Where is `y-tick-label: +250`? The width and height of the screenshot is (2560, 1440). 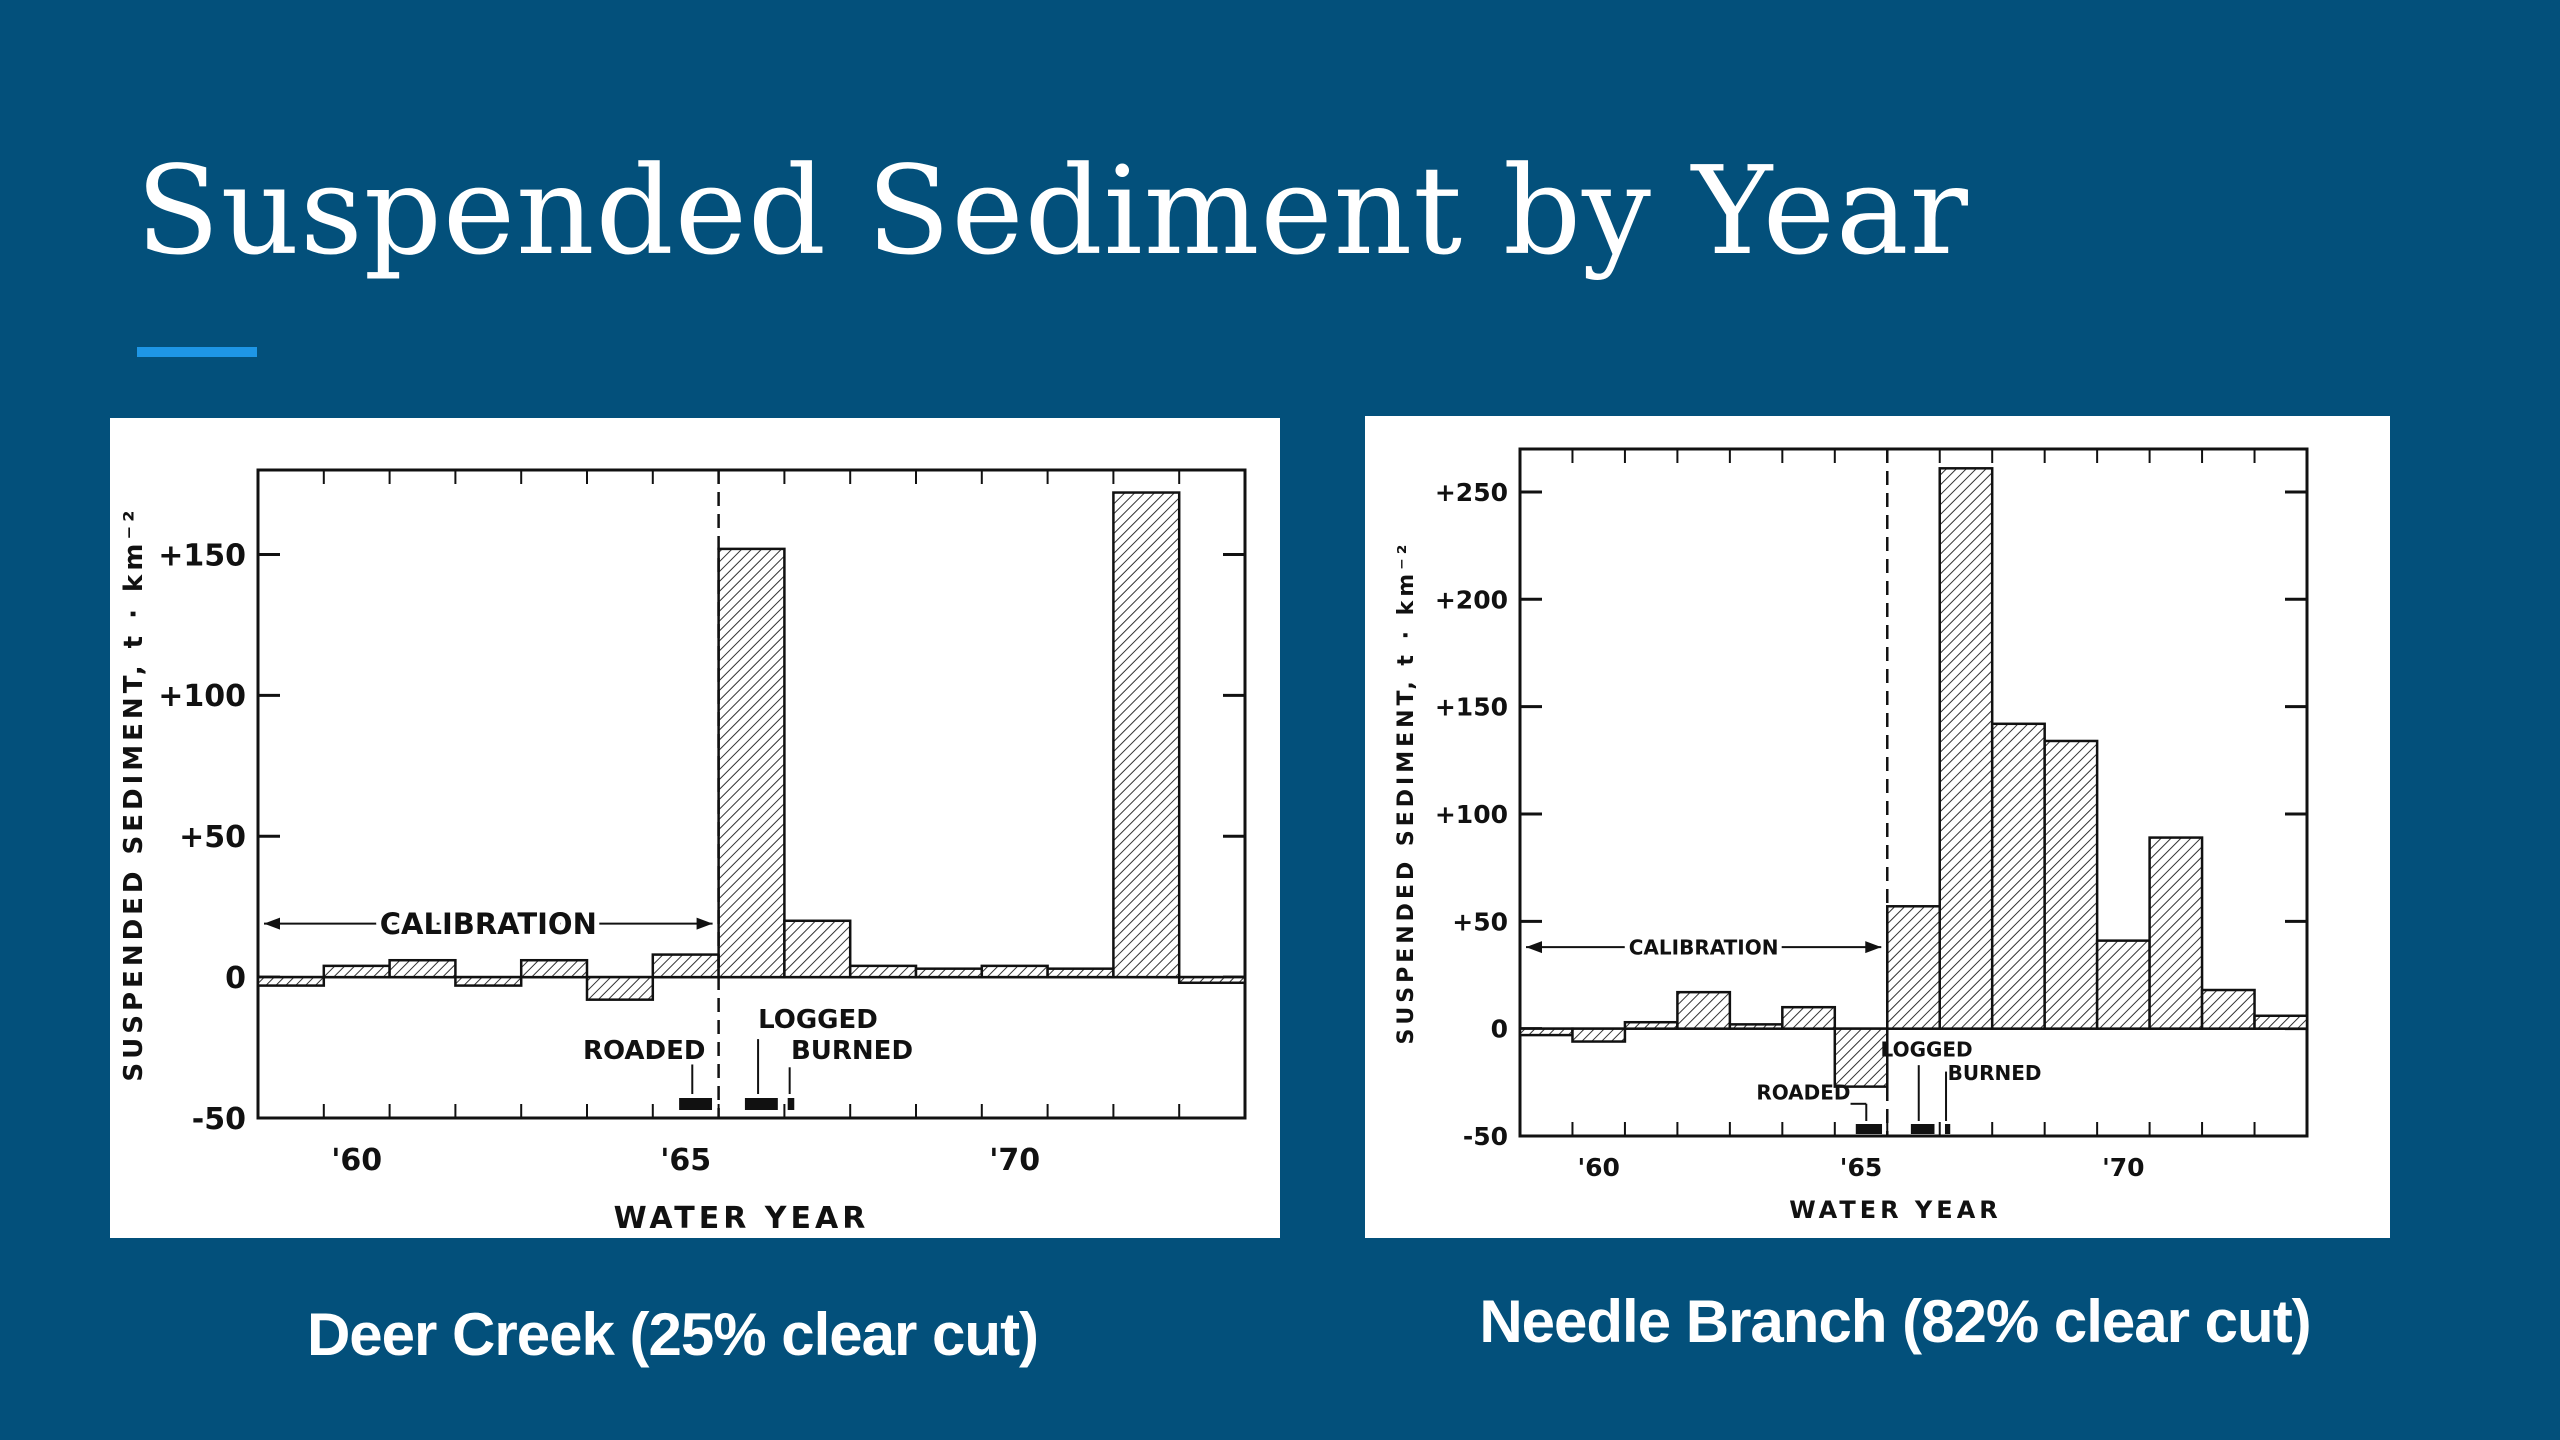
y-tick-label: +250 is located at coordinates (1471, 492).